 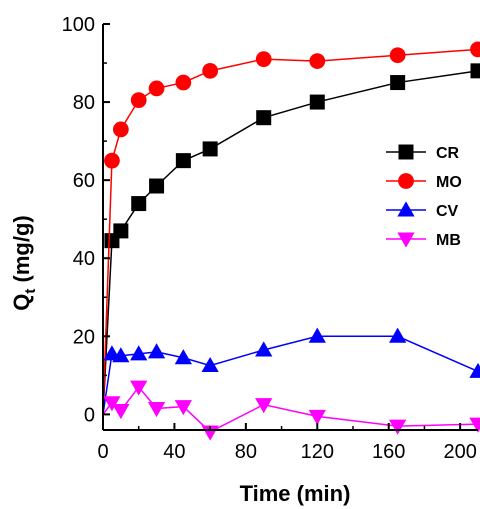 What do you see at coordinates (406, 240) in the screenshot?
I see `legend-marker-mb` at bounding box center [406, 240].